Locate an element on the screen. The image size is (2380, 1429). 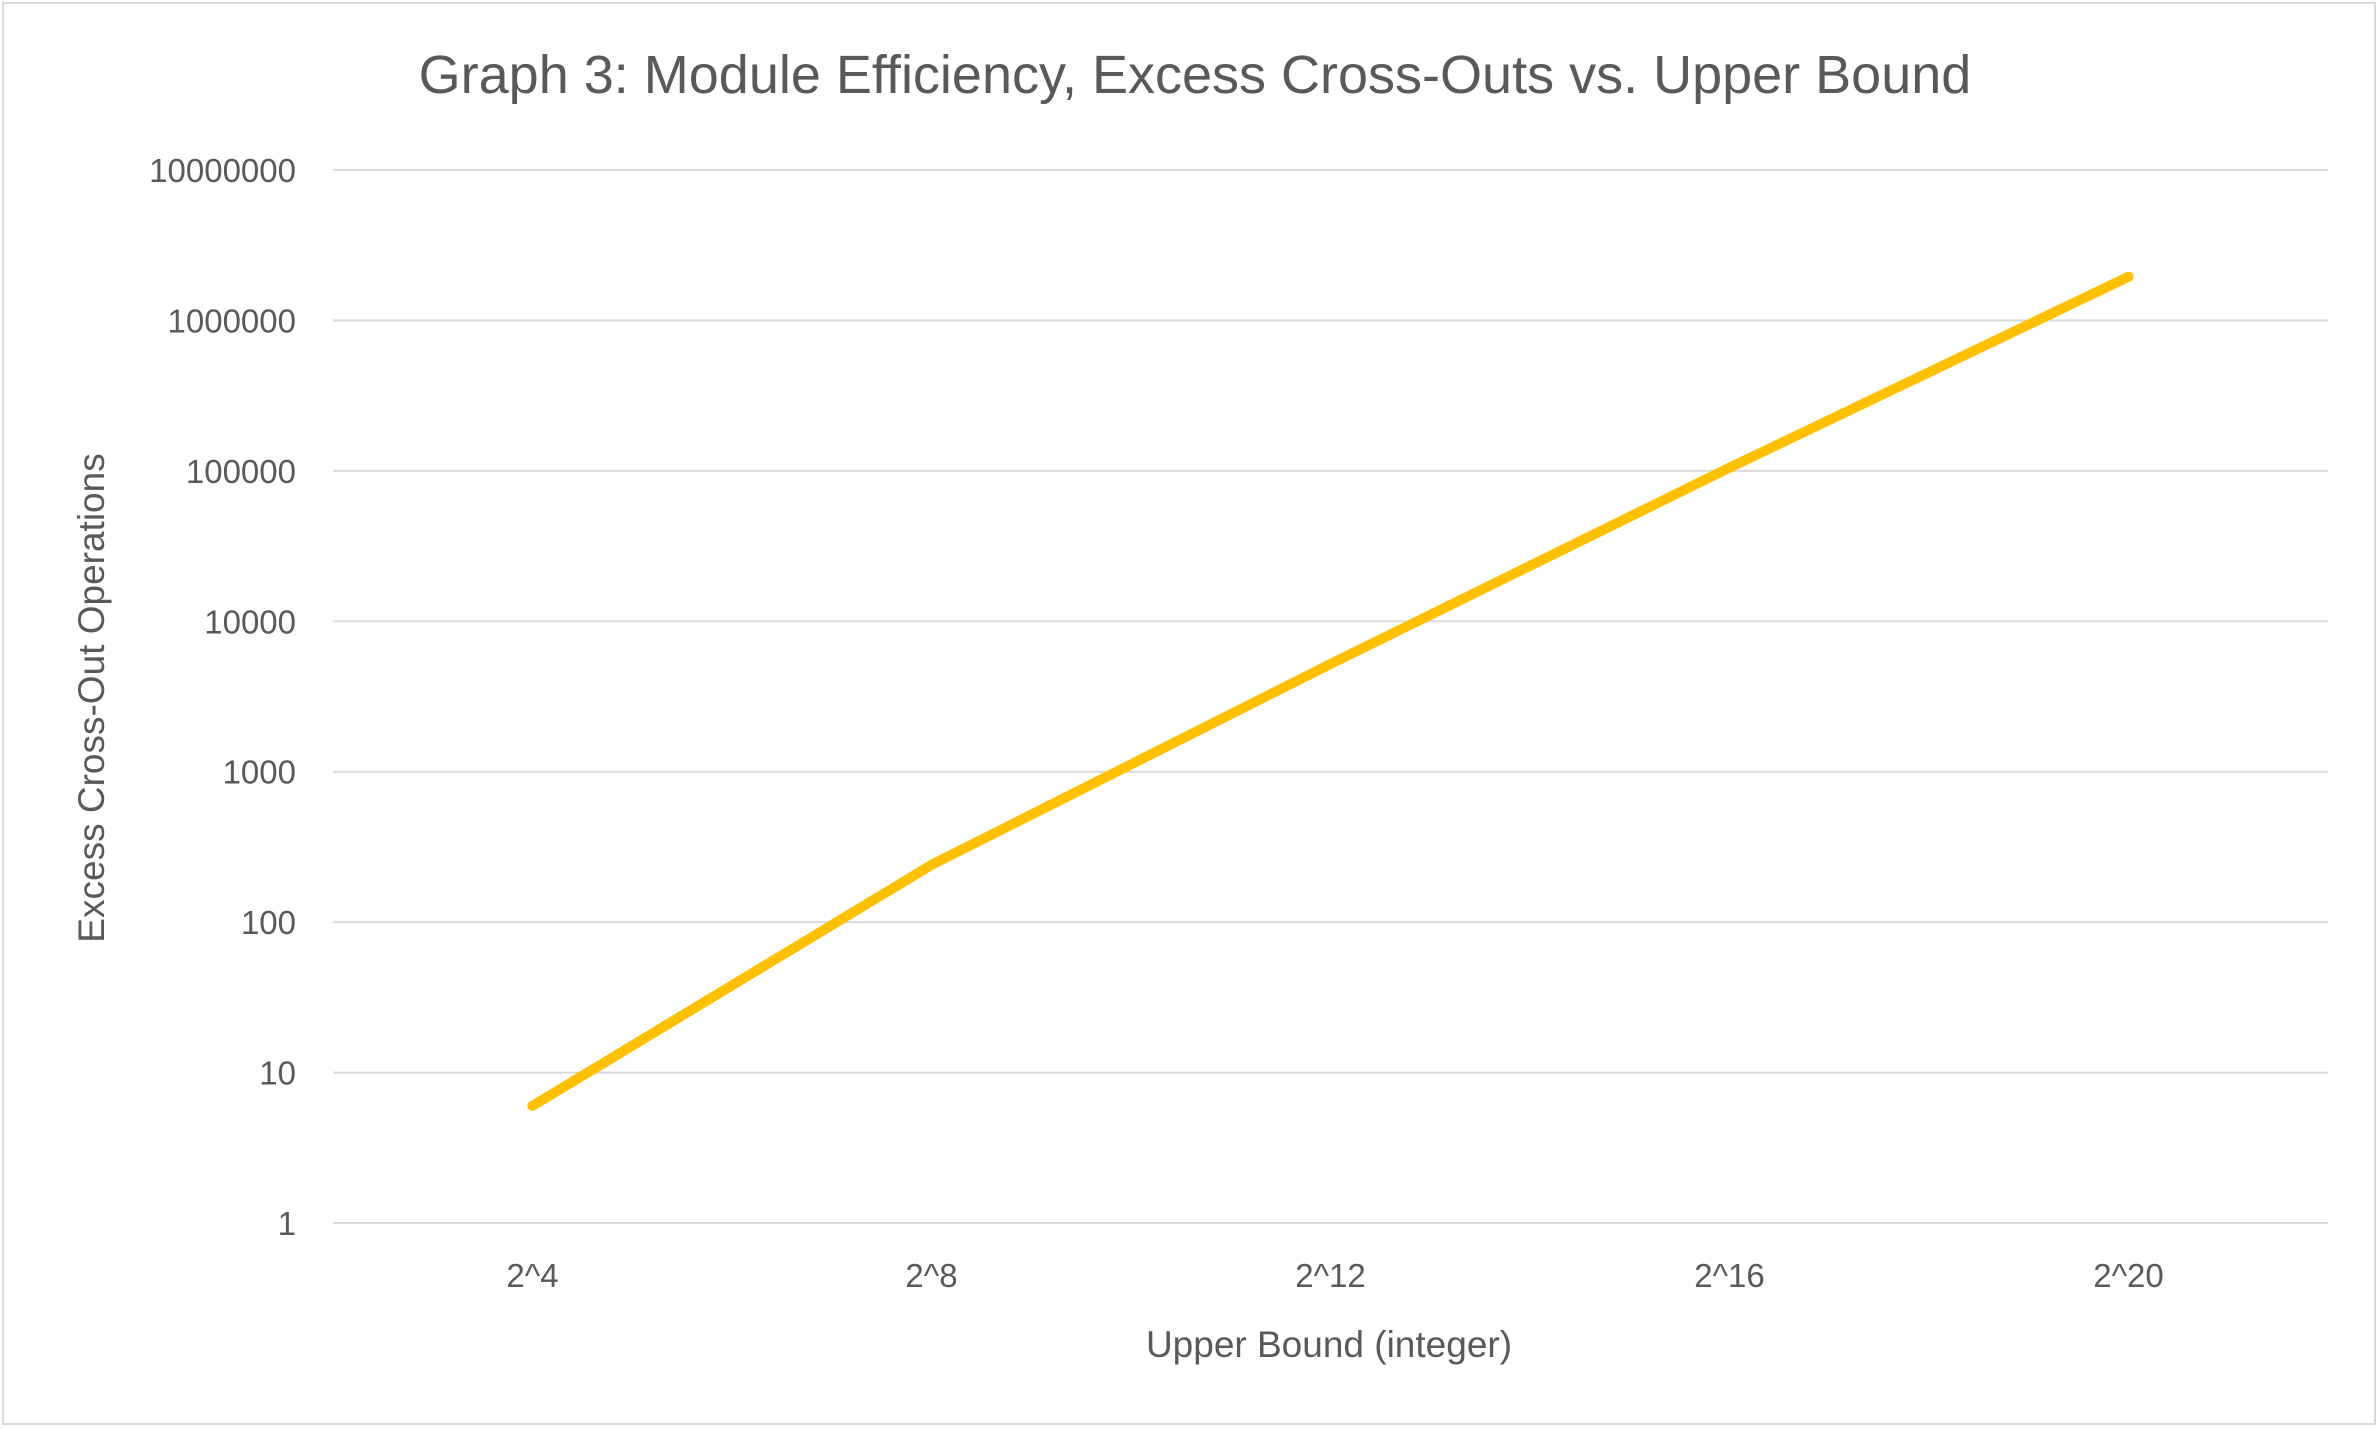
x-tick-label: 2^16 is located at coordinates (1729, 1275).